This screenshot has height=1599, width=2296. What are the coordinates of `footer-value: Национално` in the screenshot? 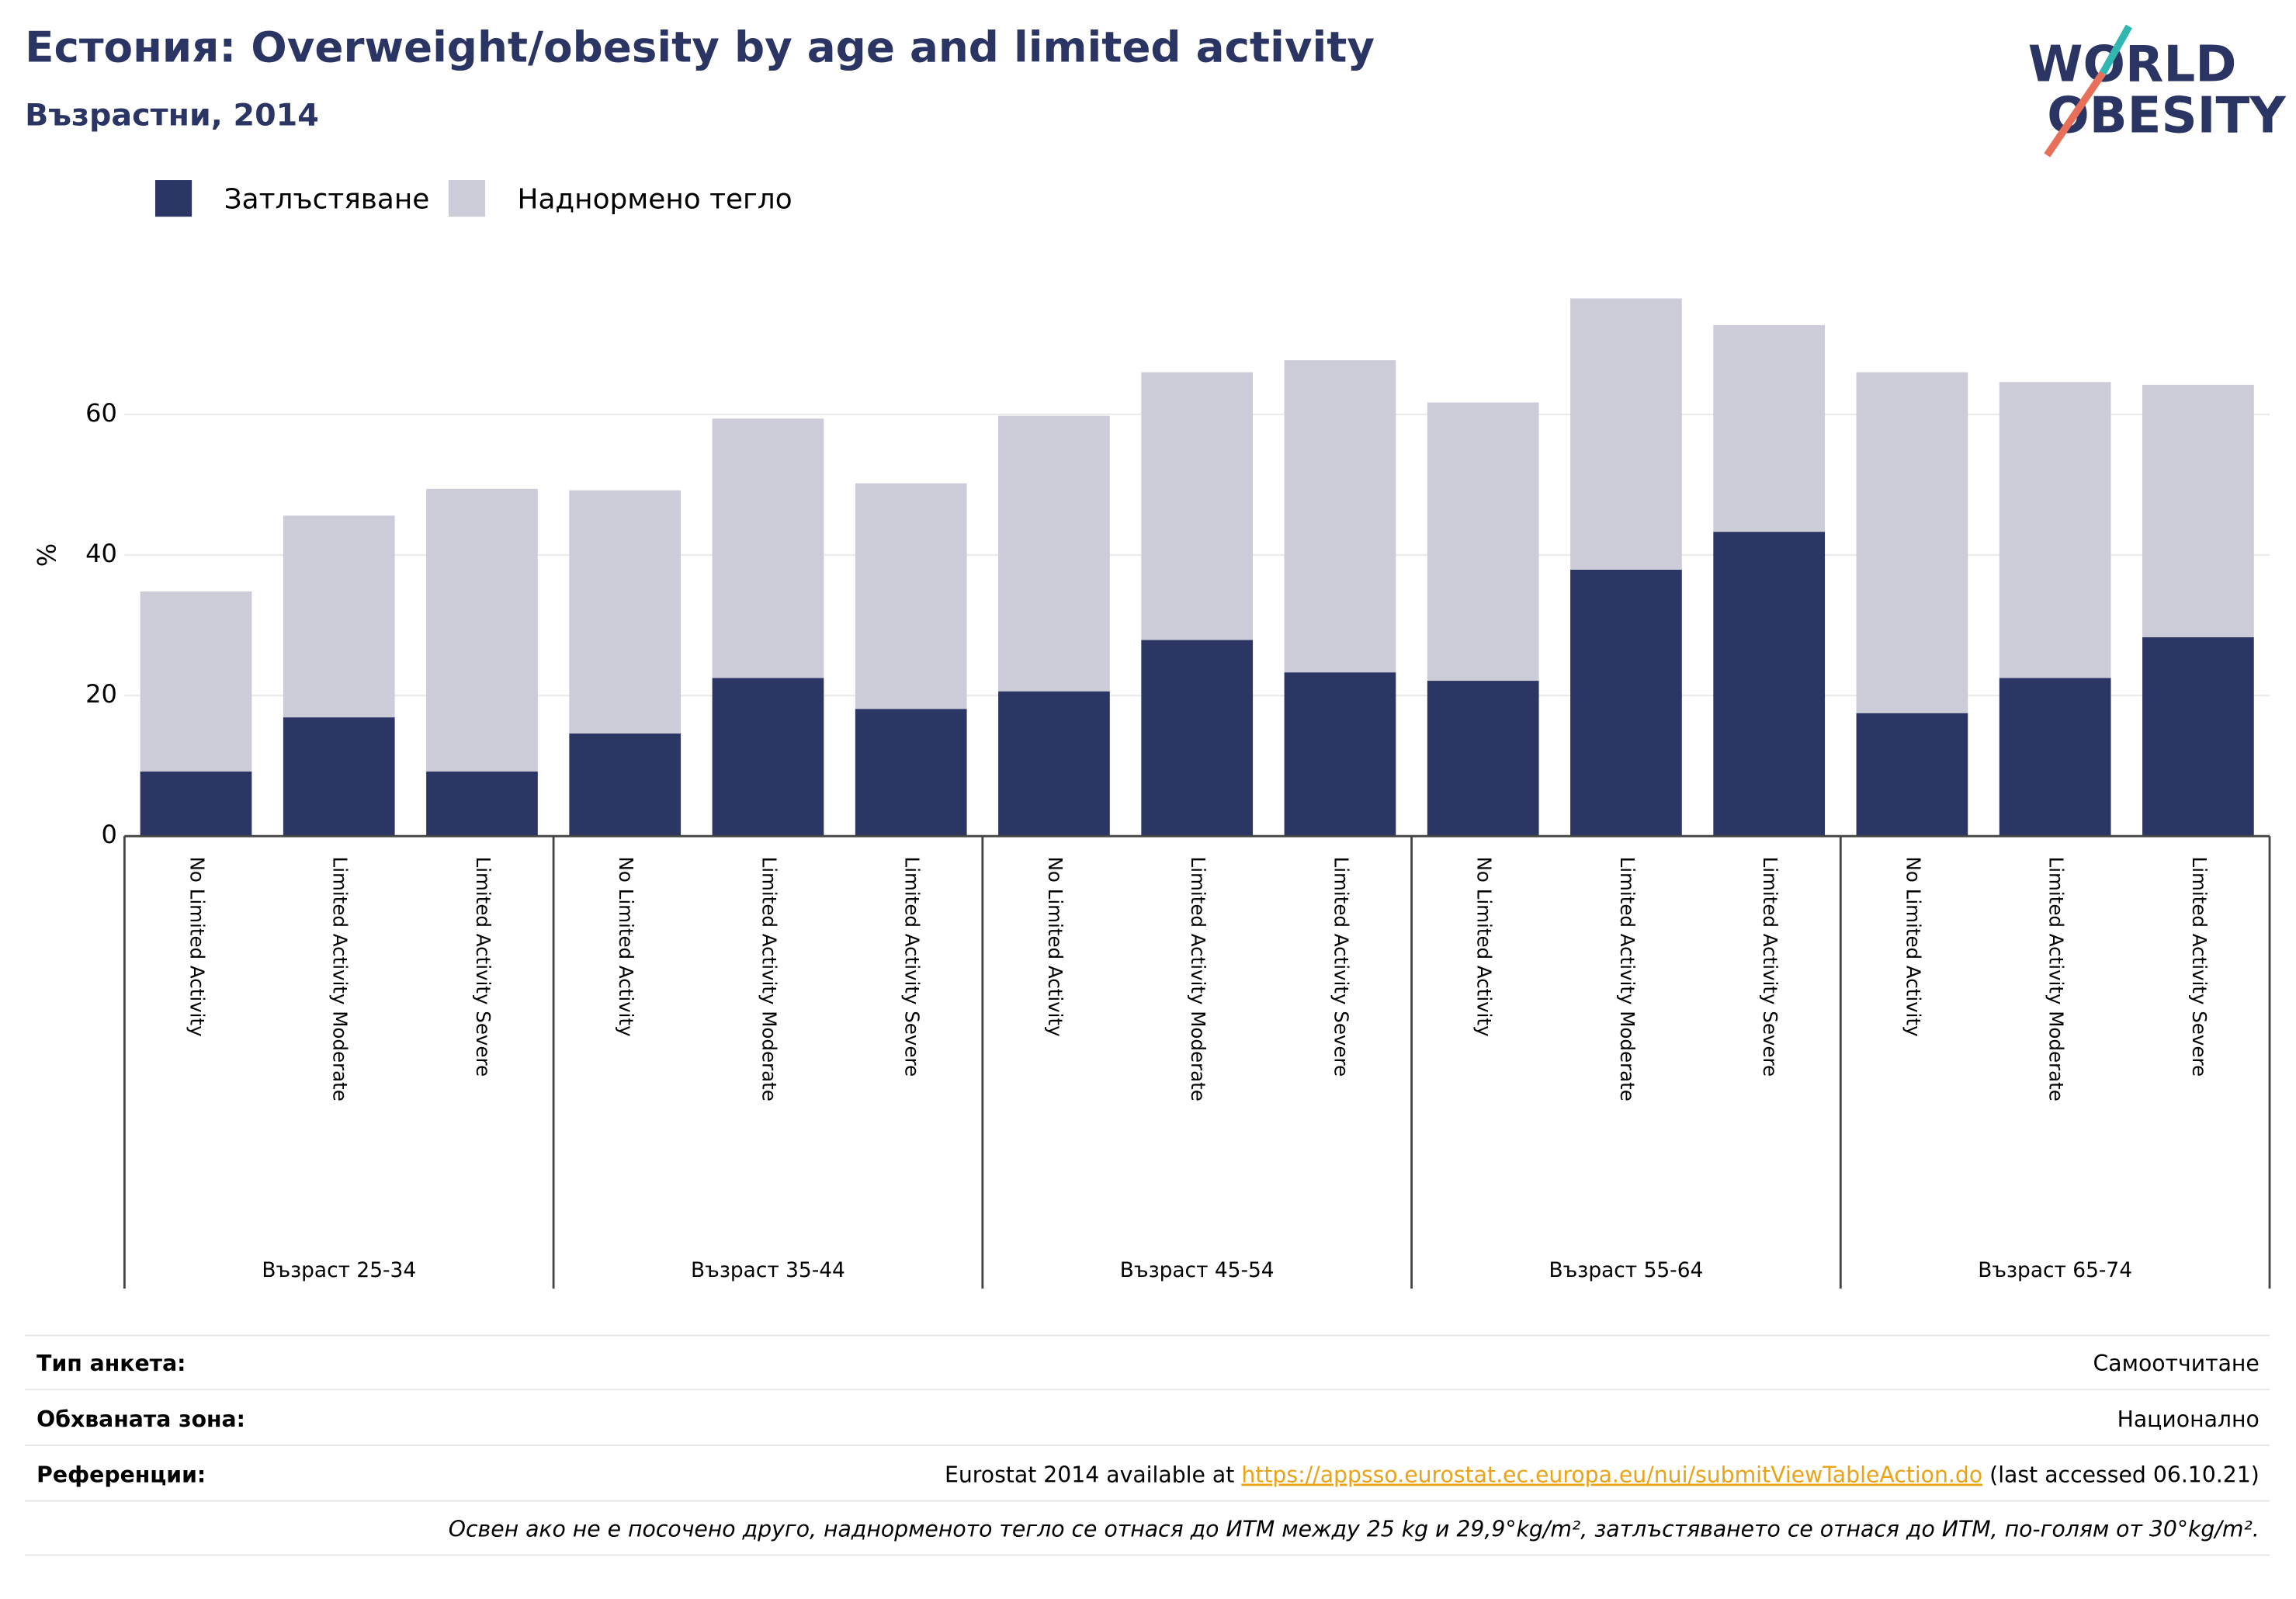 It's located at (2188, 1419).